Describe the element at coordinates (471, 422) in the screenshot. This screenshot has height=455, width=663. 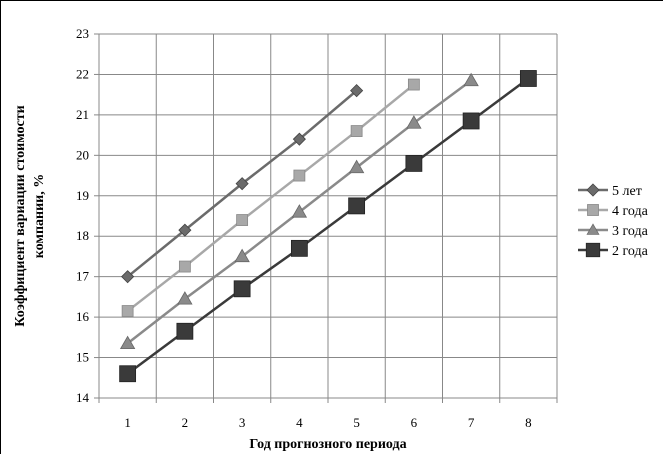
I see `x-tick-label: 7` at that location.